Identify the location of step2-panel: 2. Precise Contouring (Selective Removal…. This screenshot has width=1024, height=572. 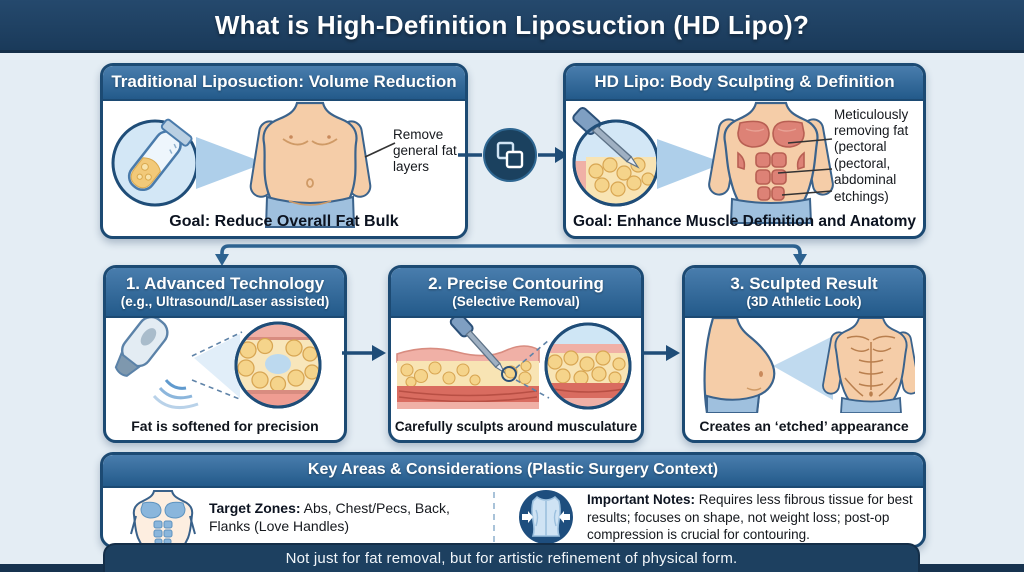
(516, 354).